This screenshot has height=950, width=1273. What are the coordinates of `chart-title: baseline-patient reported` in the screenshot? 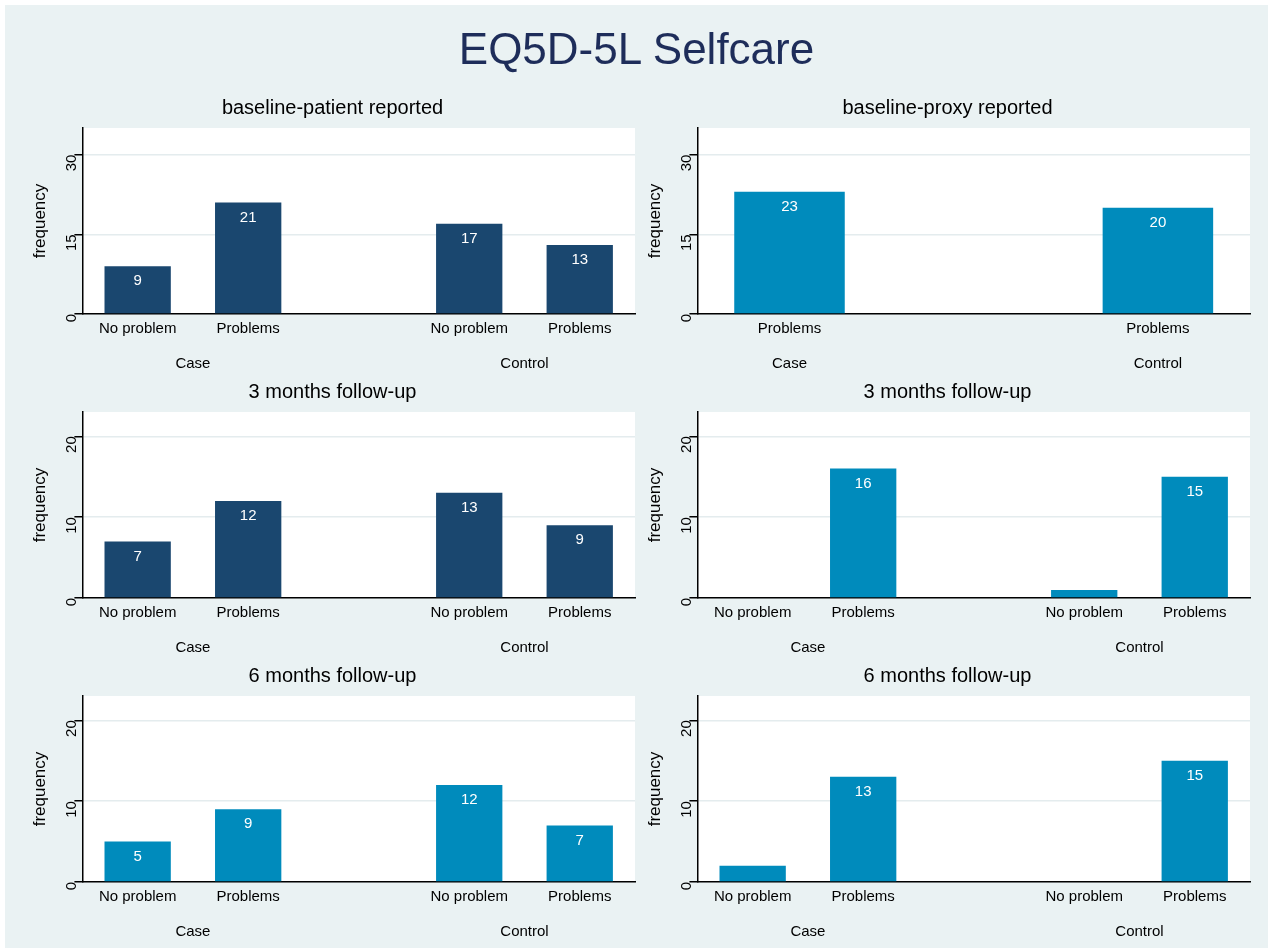 It's located at (332, 106).